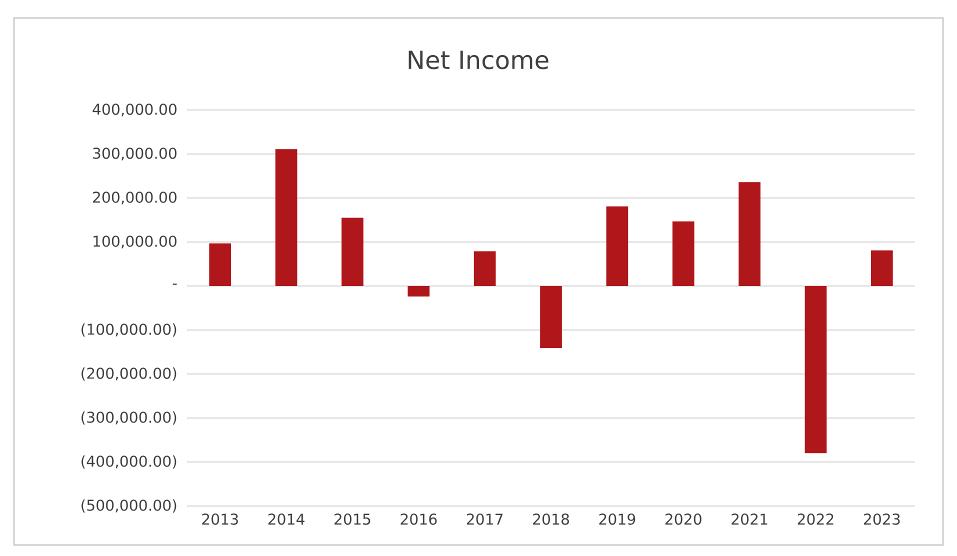 The height and width of the screenshot is (556, 957). Describe the element at coordinates (484, 519) in the screenshot. I see `x-tick-label: 2017` at that location.